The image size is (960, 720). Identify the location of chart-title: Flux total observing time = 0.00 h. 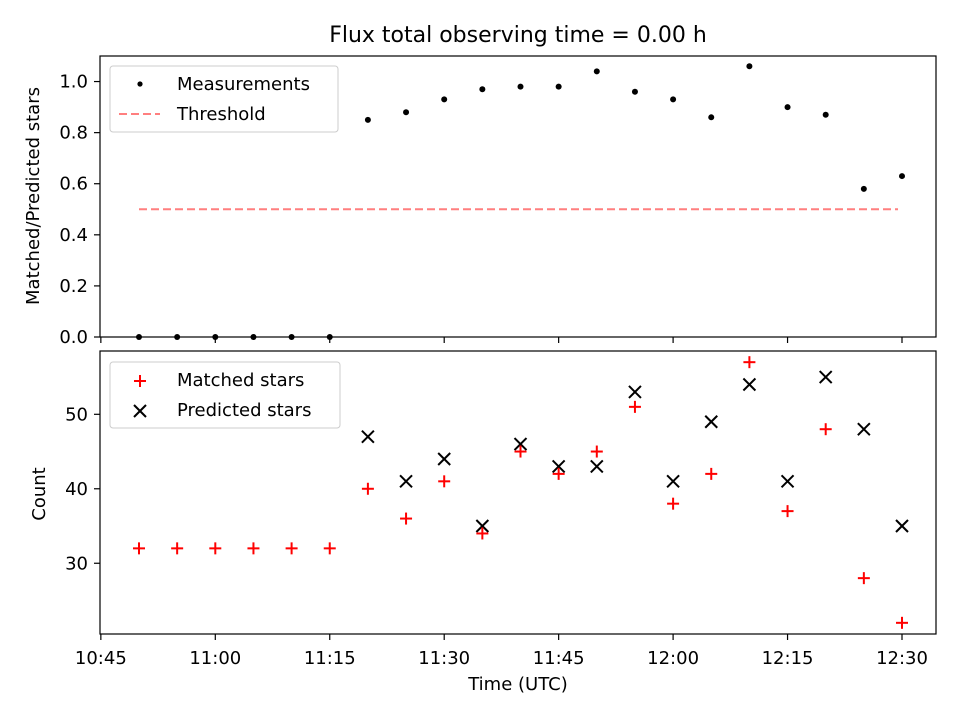
(518, 35).